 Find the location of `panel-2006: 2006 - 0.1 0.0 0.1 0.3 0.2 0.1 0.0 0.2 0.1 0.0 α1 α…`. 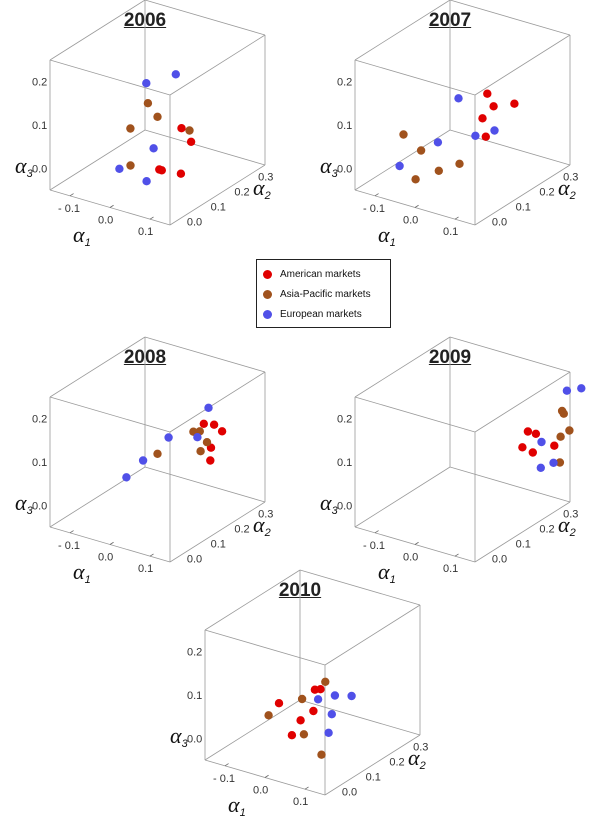

panel-2006: 2006 - 0.1 0.0 0.1 0.3 0.2 0.1 0.0 0.2 0.1 0.0 α1 α… is located at coordinates (145, 127).